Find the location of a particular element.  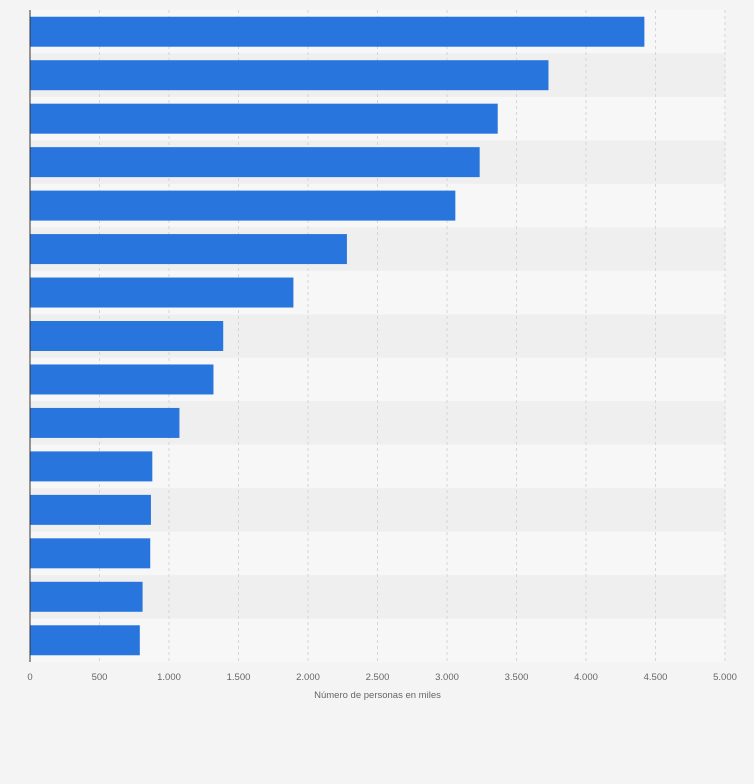

x-tick-label: 2.000 is located at coordinates (308, 677).